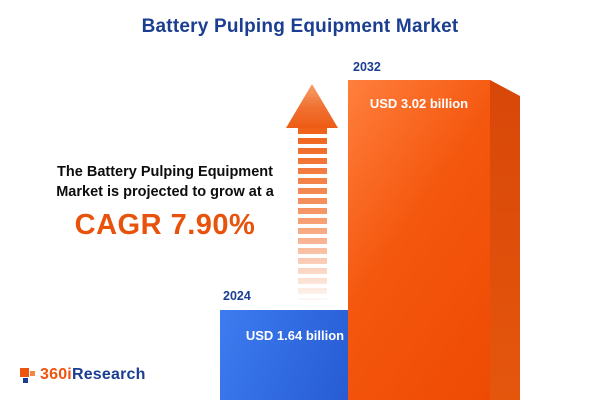  What do you see at coordinates (295, 335) in the screenshot?
I see `bar-2024-value-label: USD 1.64 billion` at bounding box center [295, 335].